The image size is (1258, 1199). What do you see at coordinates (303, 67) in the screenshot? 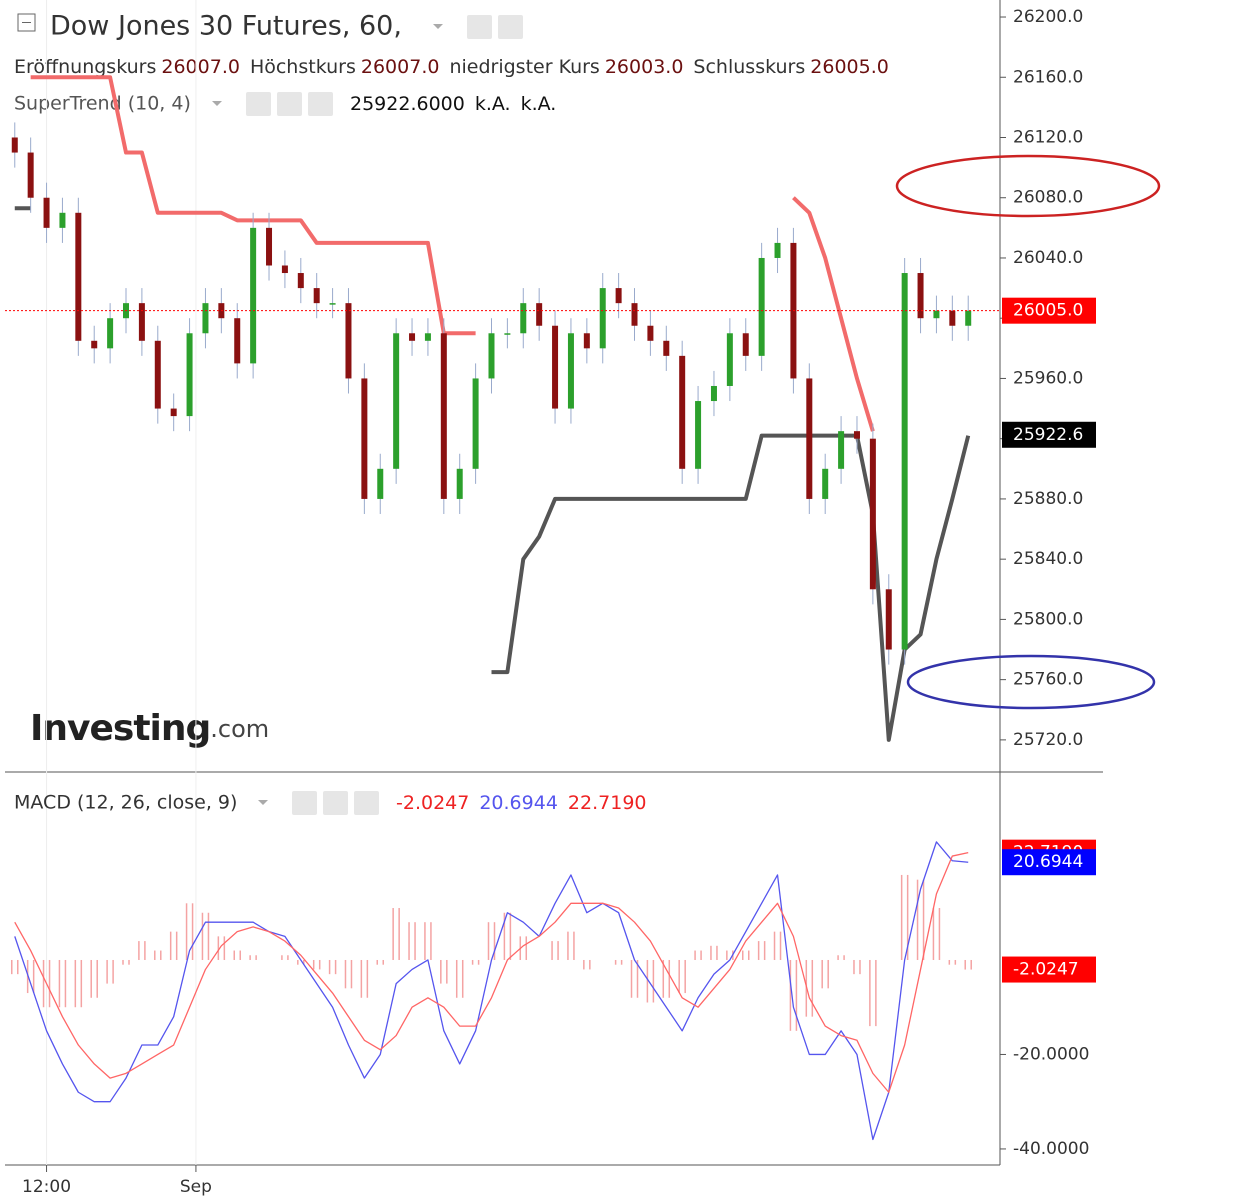
I see `legend-label: Höchstkurs` at bounding box center [303, 67].